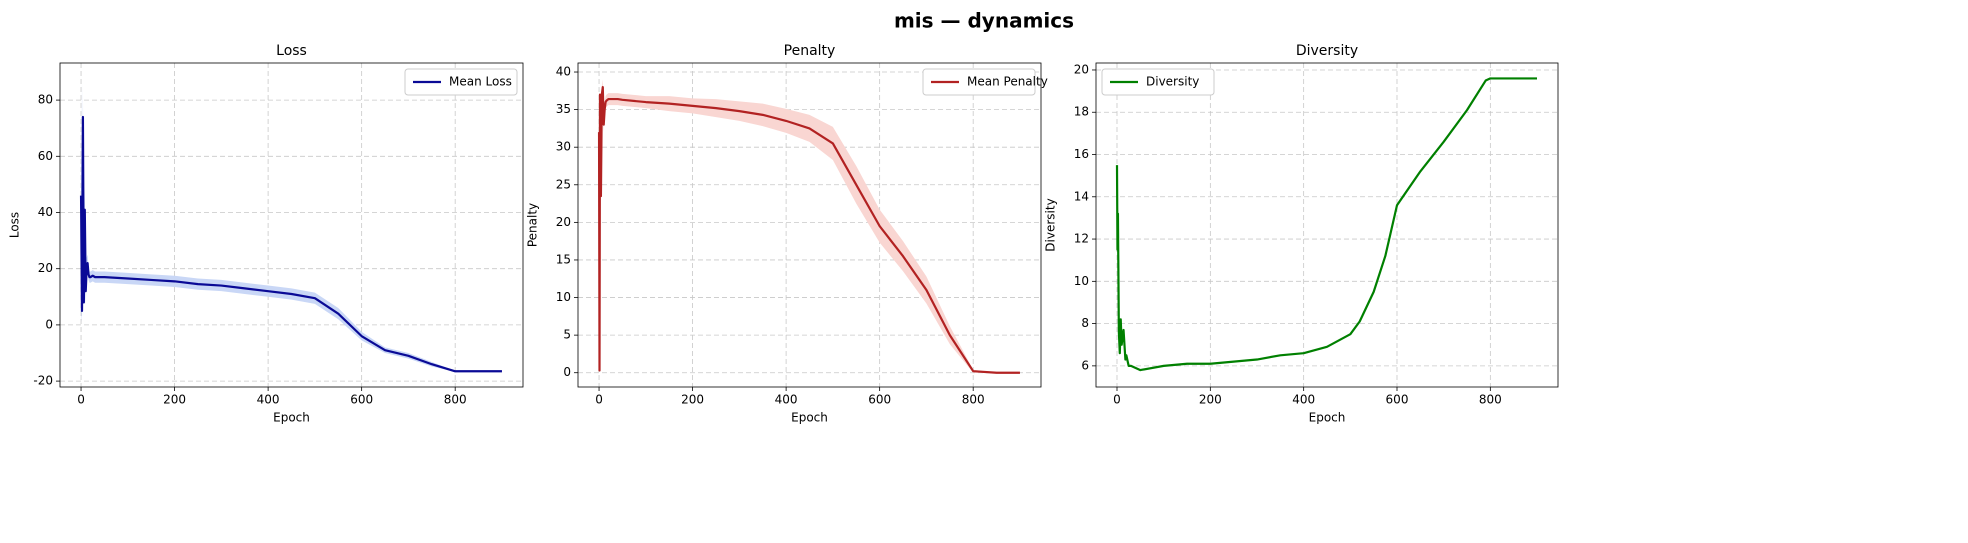 Image resolution: width=1968 pixels, height=543 pixels. I want to click on y-axis-label: Penalty, so click(533, 225).